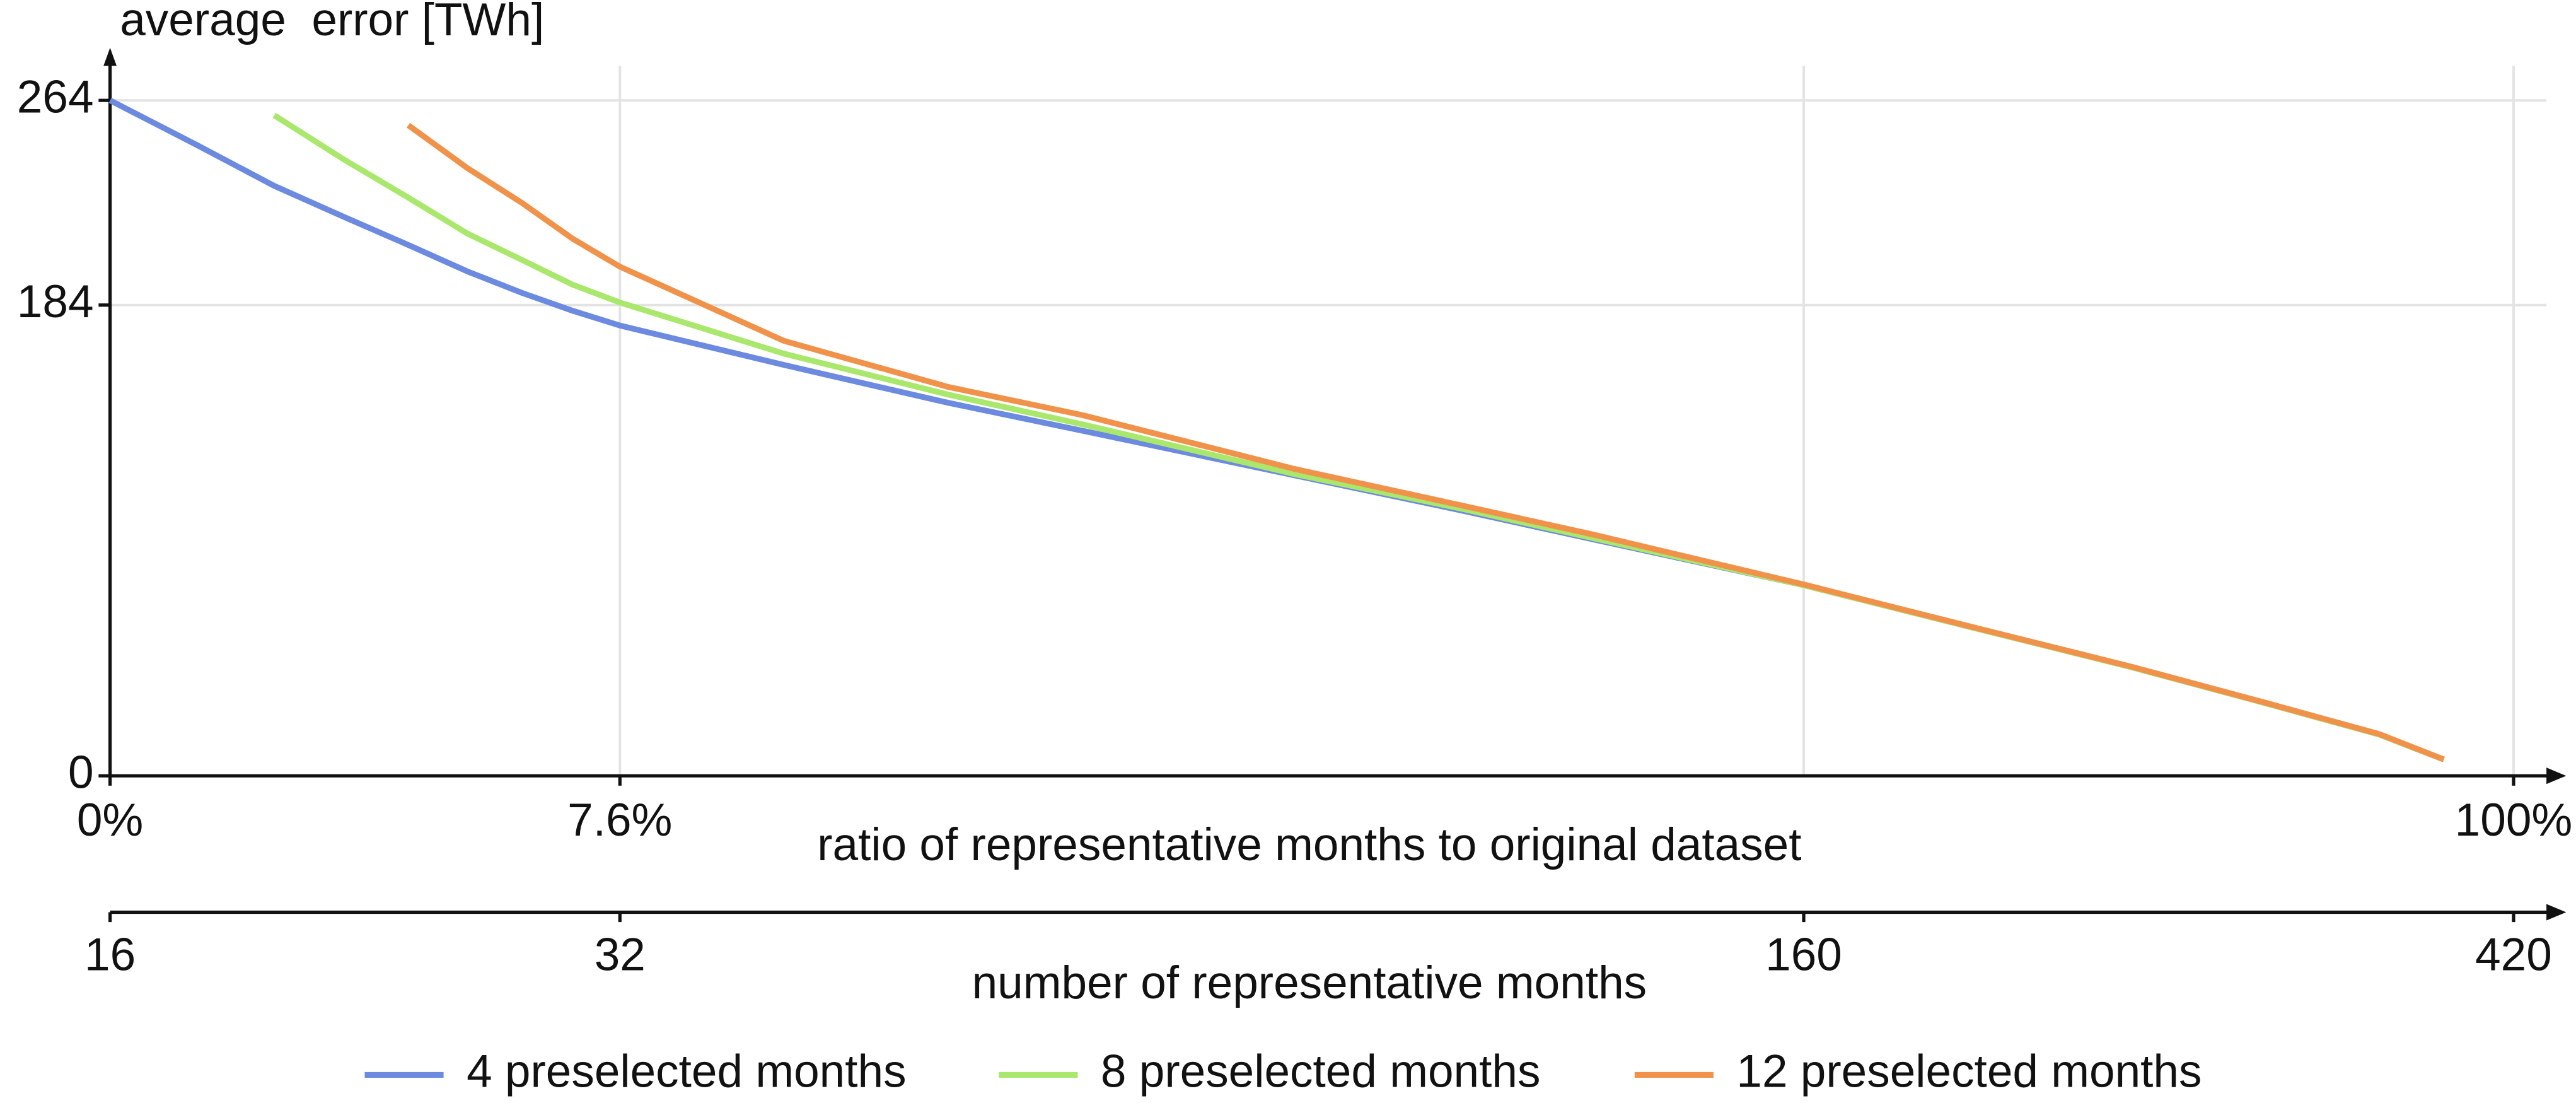  Describe the element at coordinates (2557, 912) in the screenshot. I see `x-axis-arrow` at that location.